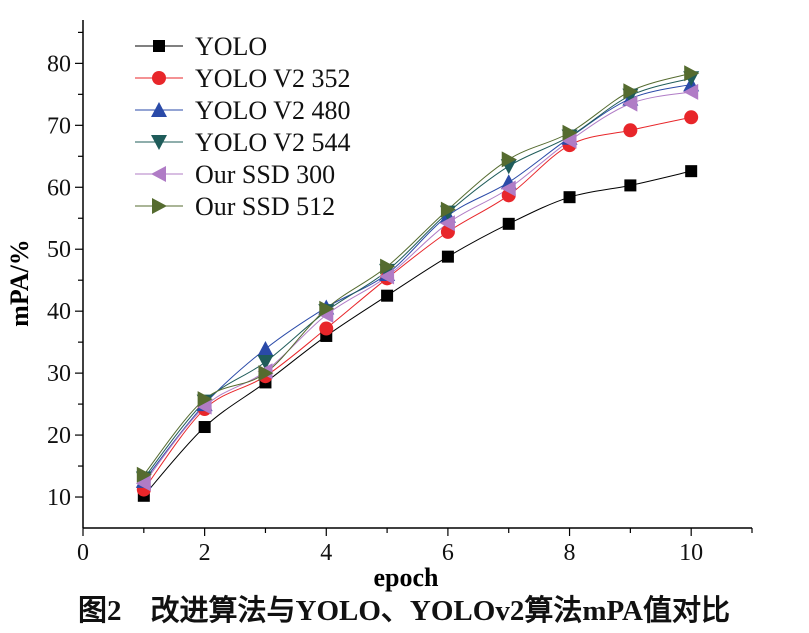  Describe the element at coordinates (273, 78) in the screenshot. I see `legend-label: YOLO V2 352` at that location.